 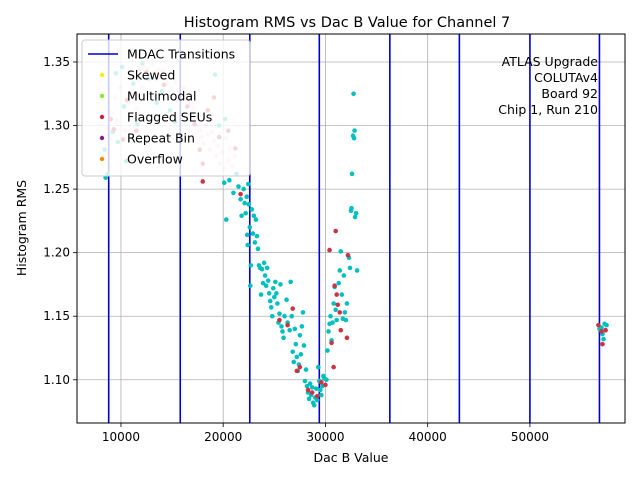 What do you see at coordinates (569, 93) in the screenshot?
I see `annotation-line-3: Board 92` at bounding box center [569, 93].